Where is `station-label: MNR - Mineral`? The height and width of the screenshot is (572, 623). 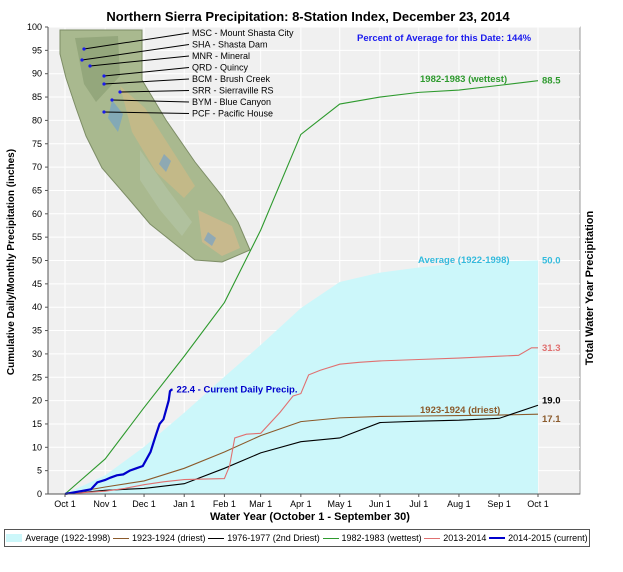
station-label: MNR - Mineral is located at coordinates (221, 56).